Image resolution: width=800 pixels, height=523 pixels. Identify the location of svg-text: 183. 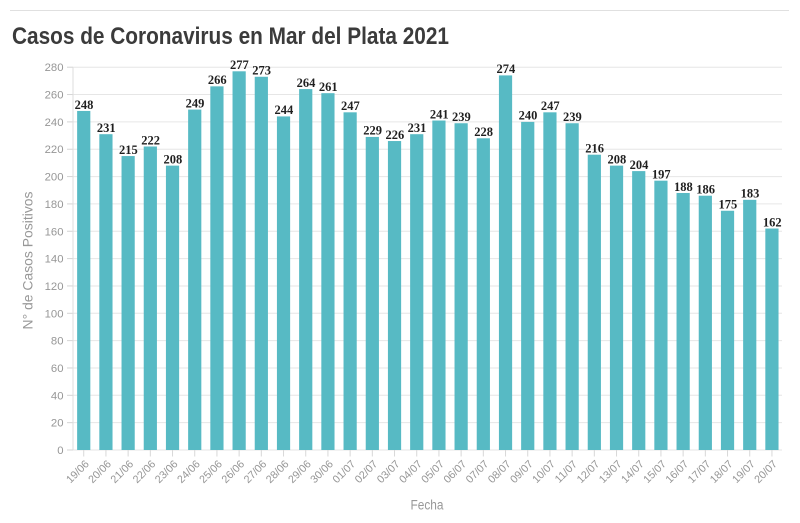
(750, 194).